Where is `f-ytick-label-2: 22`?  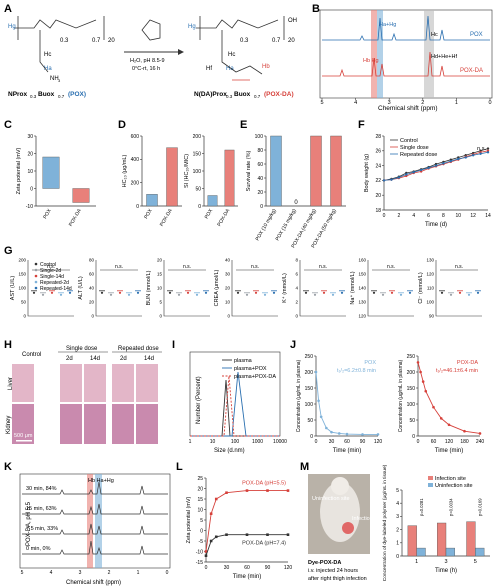 f-ytick-label-2: 22 is located at coordinates (378, 181).